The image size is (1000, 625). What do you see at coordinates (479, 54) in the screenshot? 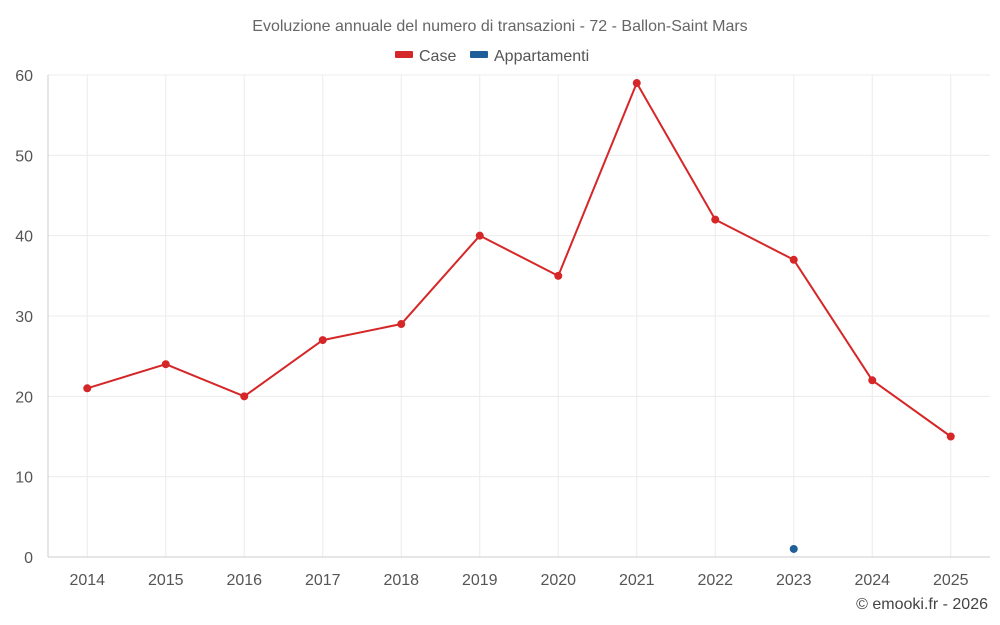
I see `legend-swatch-appartamenti` at bounding box center [479, 54].